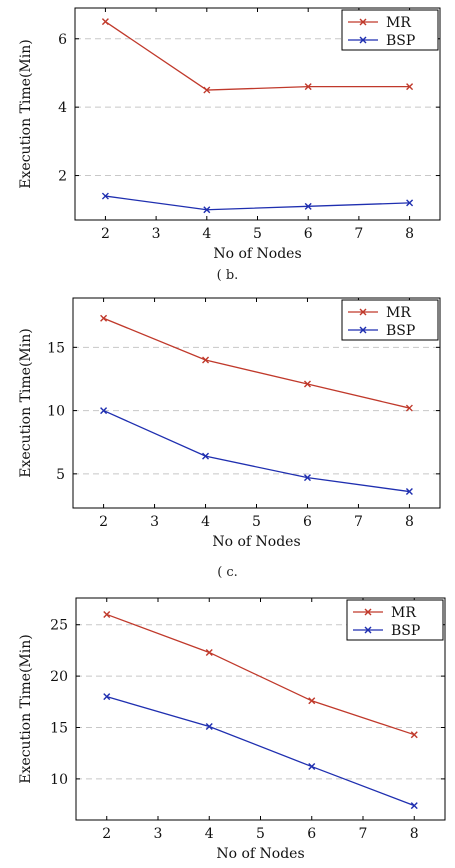 This screenshot has height=868, width=455. What do you see at coordinates (227, 572) in the screenshot?
I see `subfigure-caption-2: ( c.` at bounding box center [227, 572].